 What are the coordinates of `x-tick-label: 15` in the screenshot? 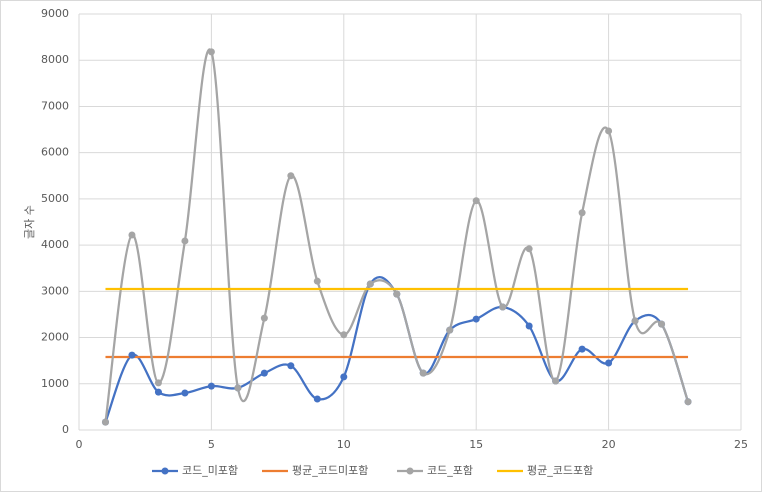 It's located at (476, 444).